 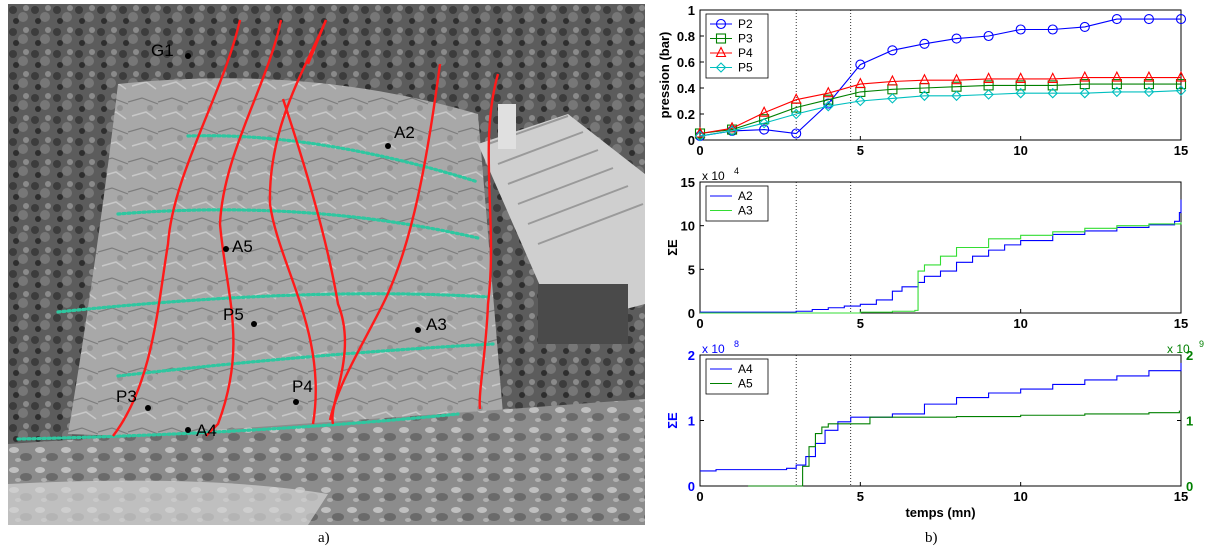 I want to click on y-tick-label: 0.8, so click(x=686, y=36).